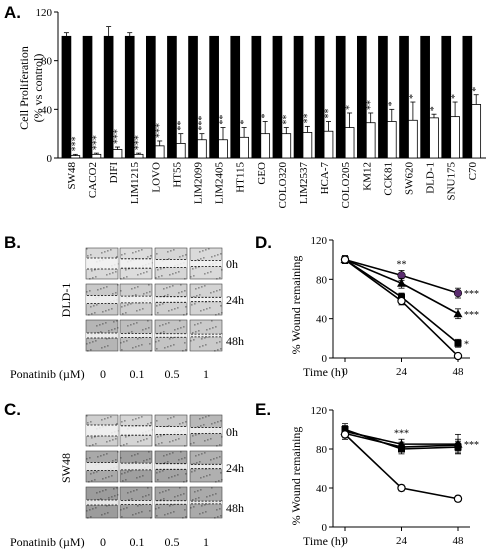 This screenshot has height=550, width=490. What do you see at coordinates (50, 159) in the screenshot?
I see `panel-a-ytick-label: 0` at bounding box center [50, 159].